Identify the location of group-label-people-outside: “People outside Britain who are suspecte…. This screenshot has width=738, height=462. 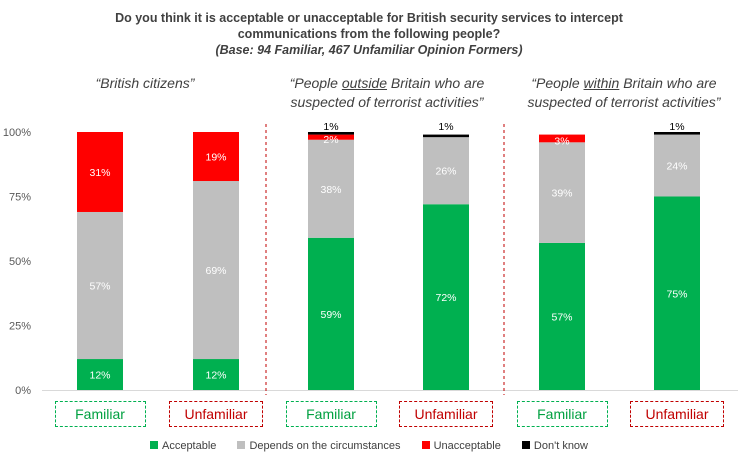
(387, 93).